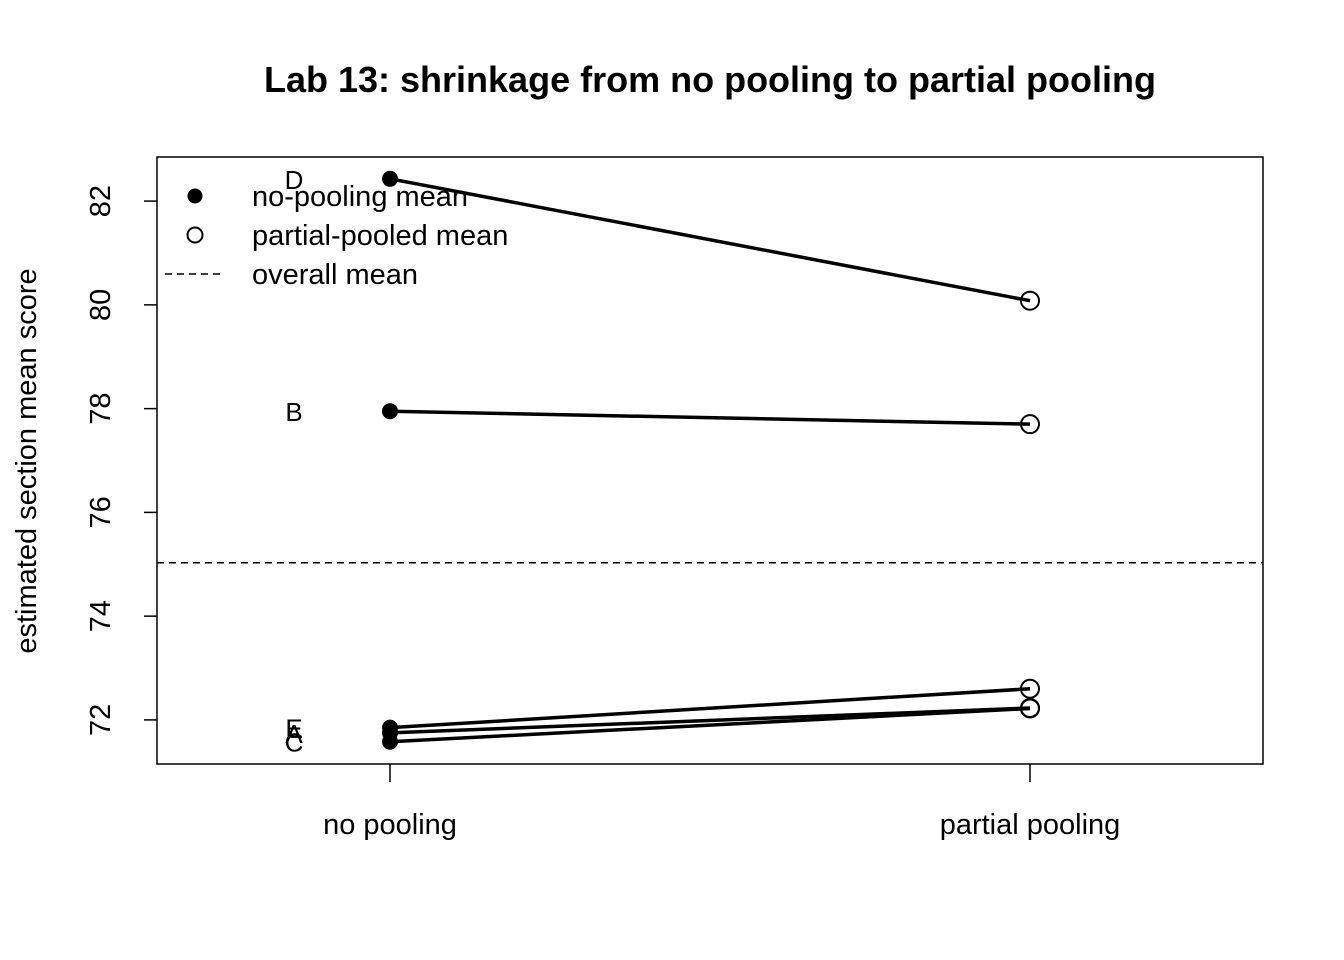 This screenshot has height=960, width=1344. I want to click on legend-label: no-pooling mean, so click(360, 197).